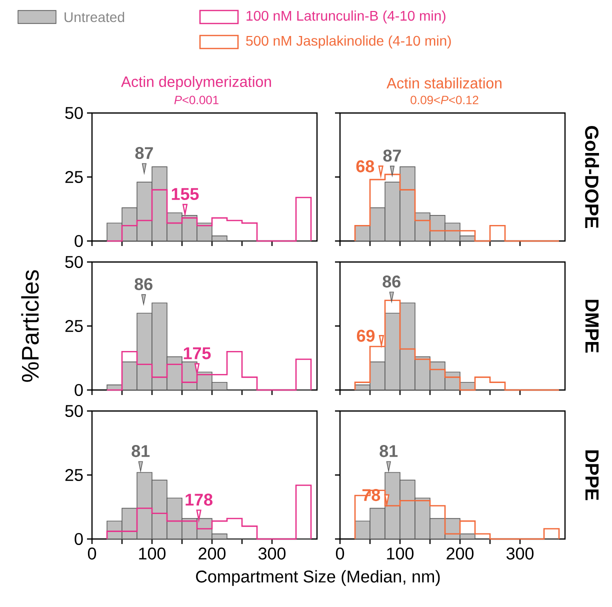 The height and width of the screenshot is (607, 612). Describe the element at coordinates (348, 42) in the screenshot. I see `legend-label: 500 nM Jasplakinolide (4-10 min)` at that location.